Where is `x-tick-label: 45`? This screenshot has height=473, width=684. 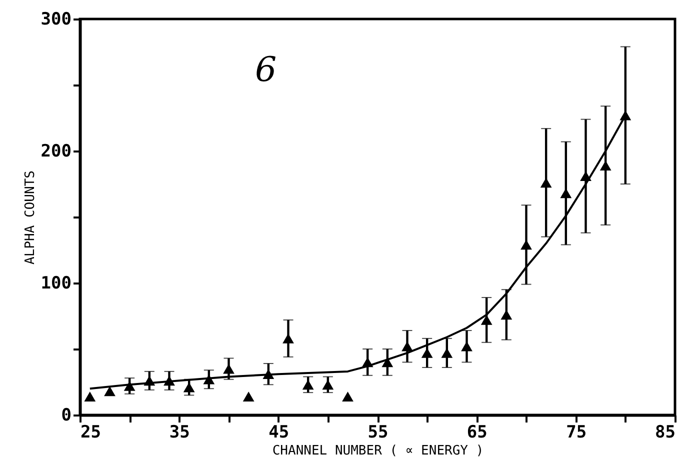
x-tick-label: 45 is located at coordinates (279, 432).